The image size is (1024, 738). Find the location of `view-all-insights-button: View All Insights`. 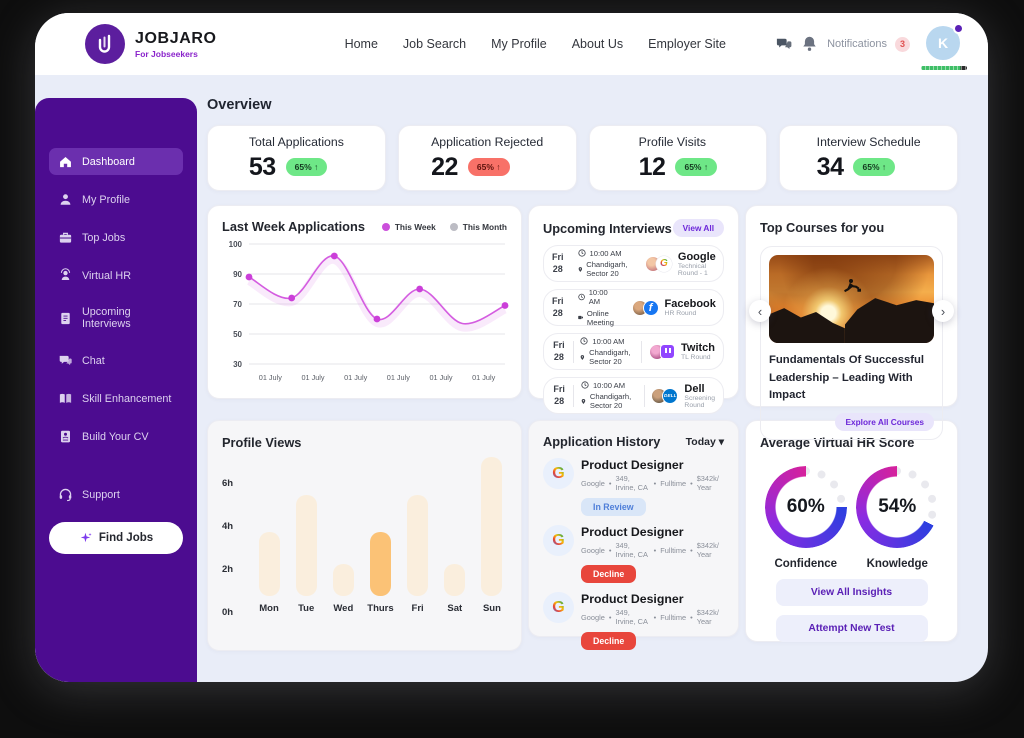

view-all-insights-button: View All Insights is located at coordinates (851, 592).